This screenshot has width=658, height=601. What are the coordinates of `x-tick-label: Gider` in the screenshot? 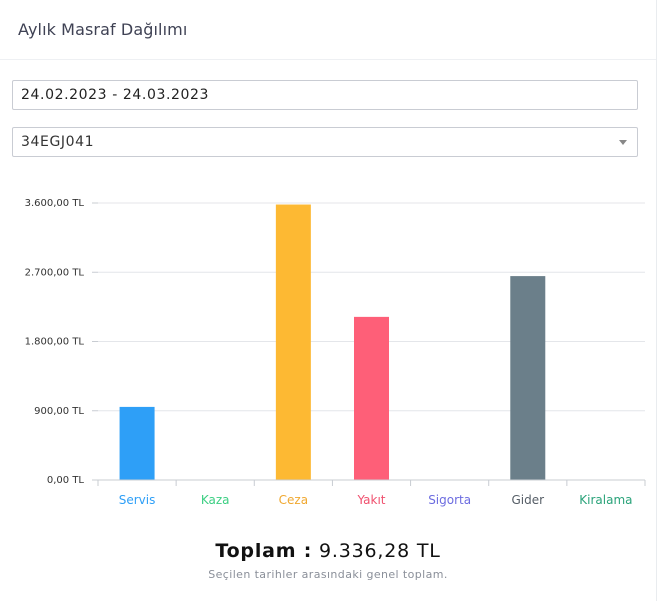 It's located at (527, 500).